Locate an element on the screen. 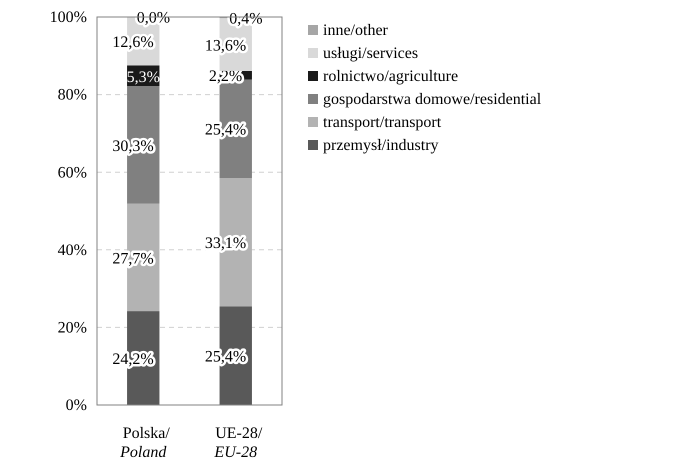 This screenshot has width=684, height=468. x-tick-label: Polska/ Poland is located at coordinates (144, 443).